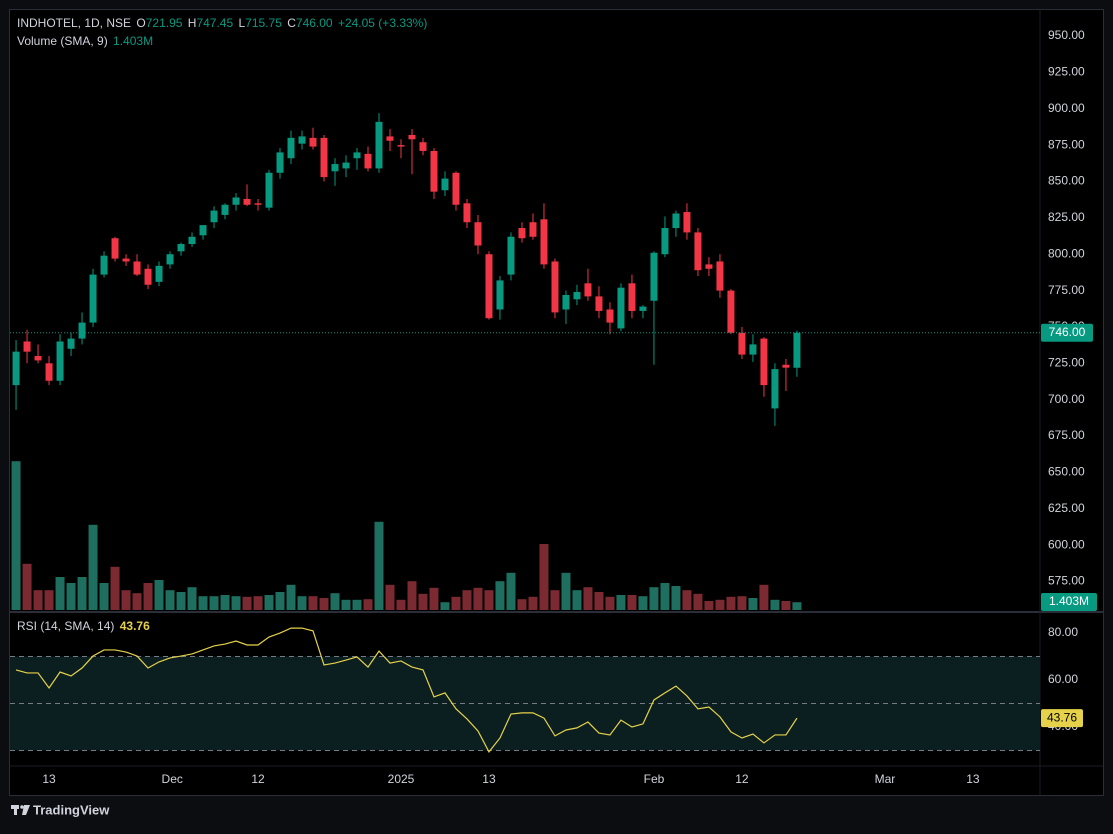 The width and height of the screenshot is (1113, 834). Describe the element at coordinates (214, 23) in the screenshot. I see `high: 747.45` at that location.